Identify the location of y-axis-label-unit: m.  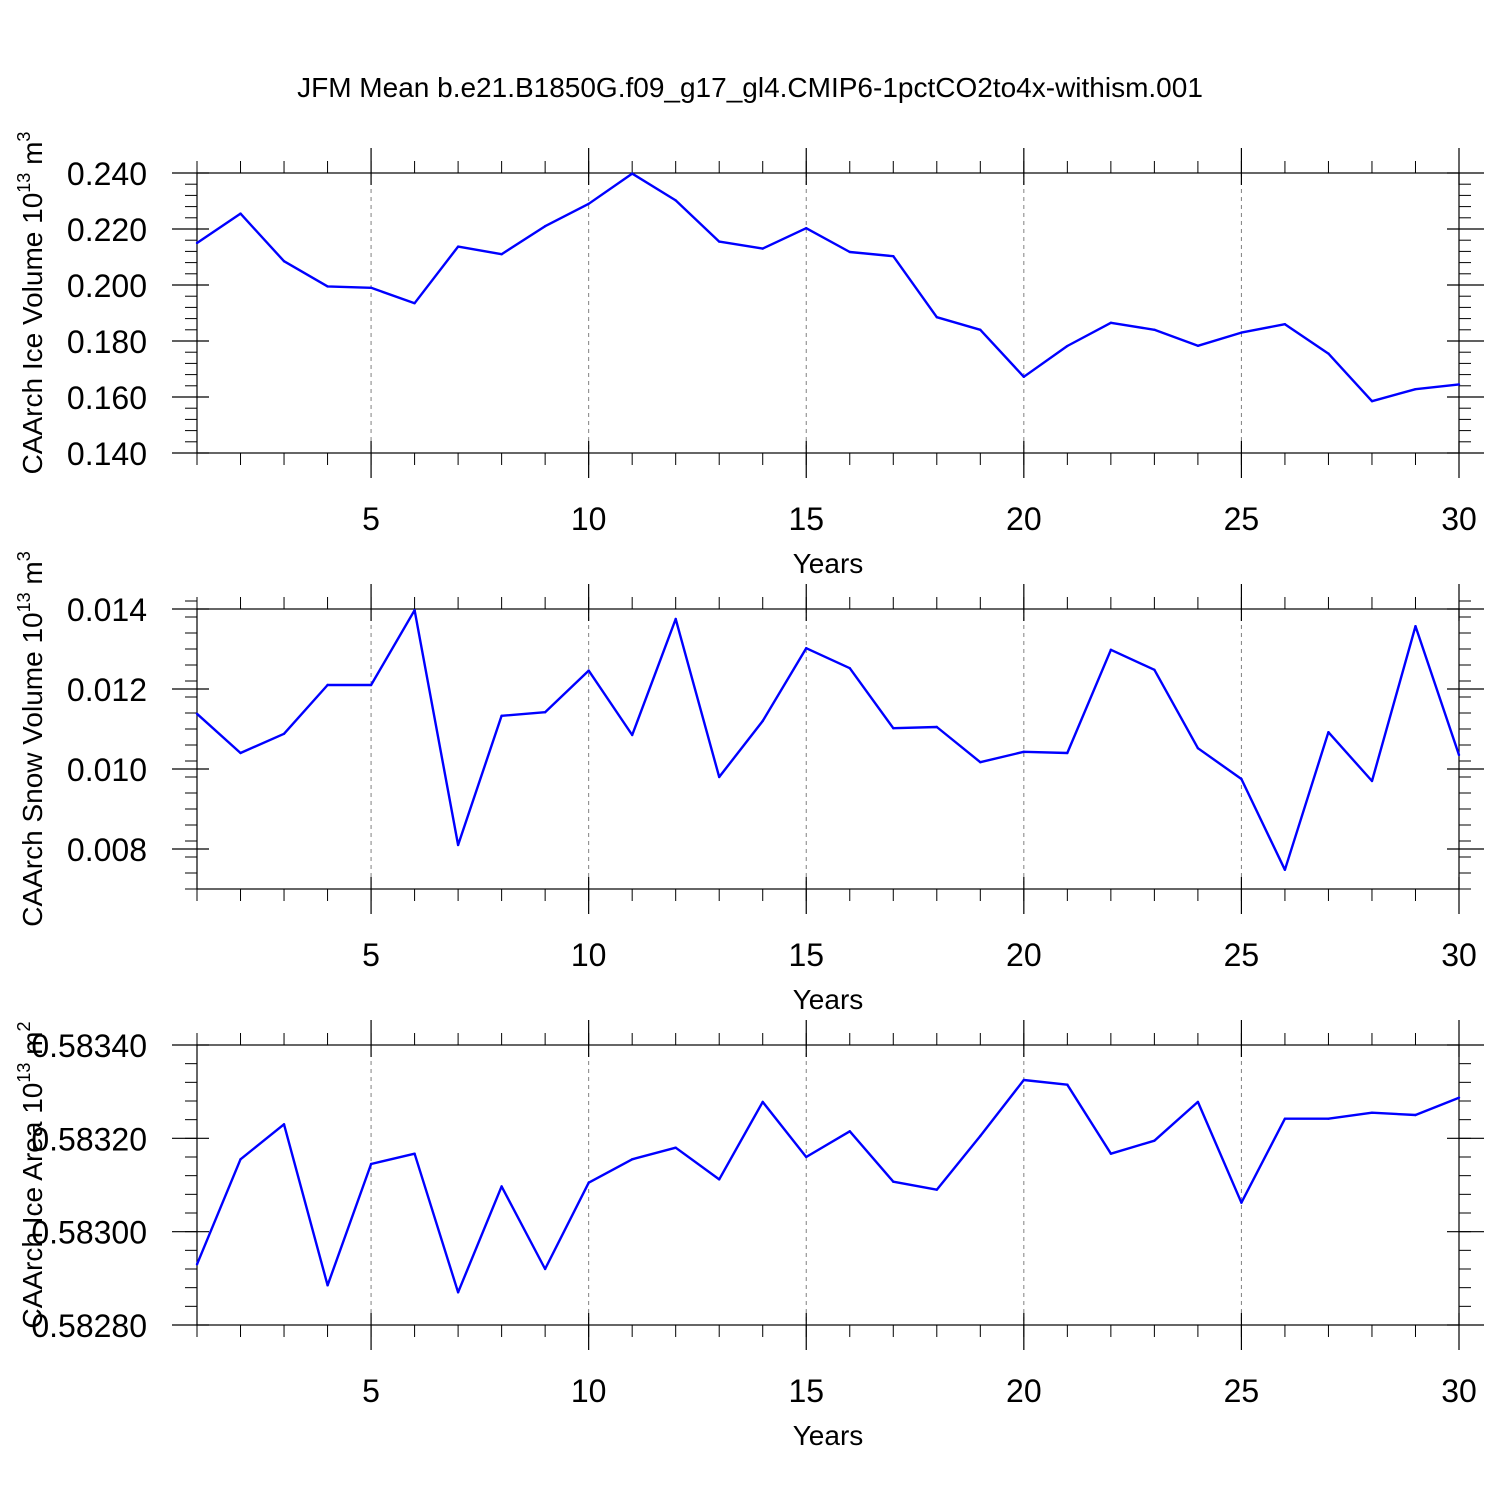
(32, 576).